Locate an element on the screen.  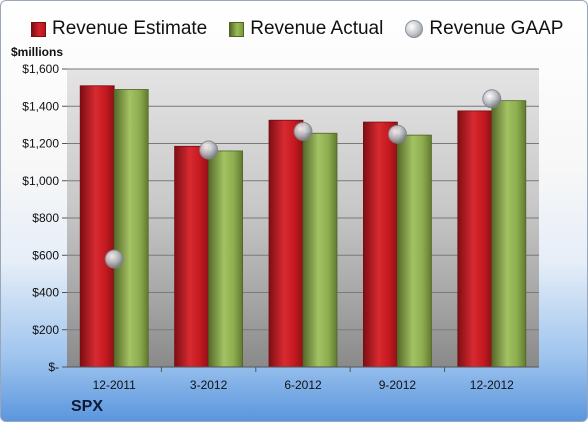
x-tick-label: 12-2012 is located at coordinates (492, 385).